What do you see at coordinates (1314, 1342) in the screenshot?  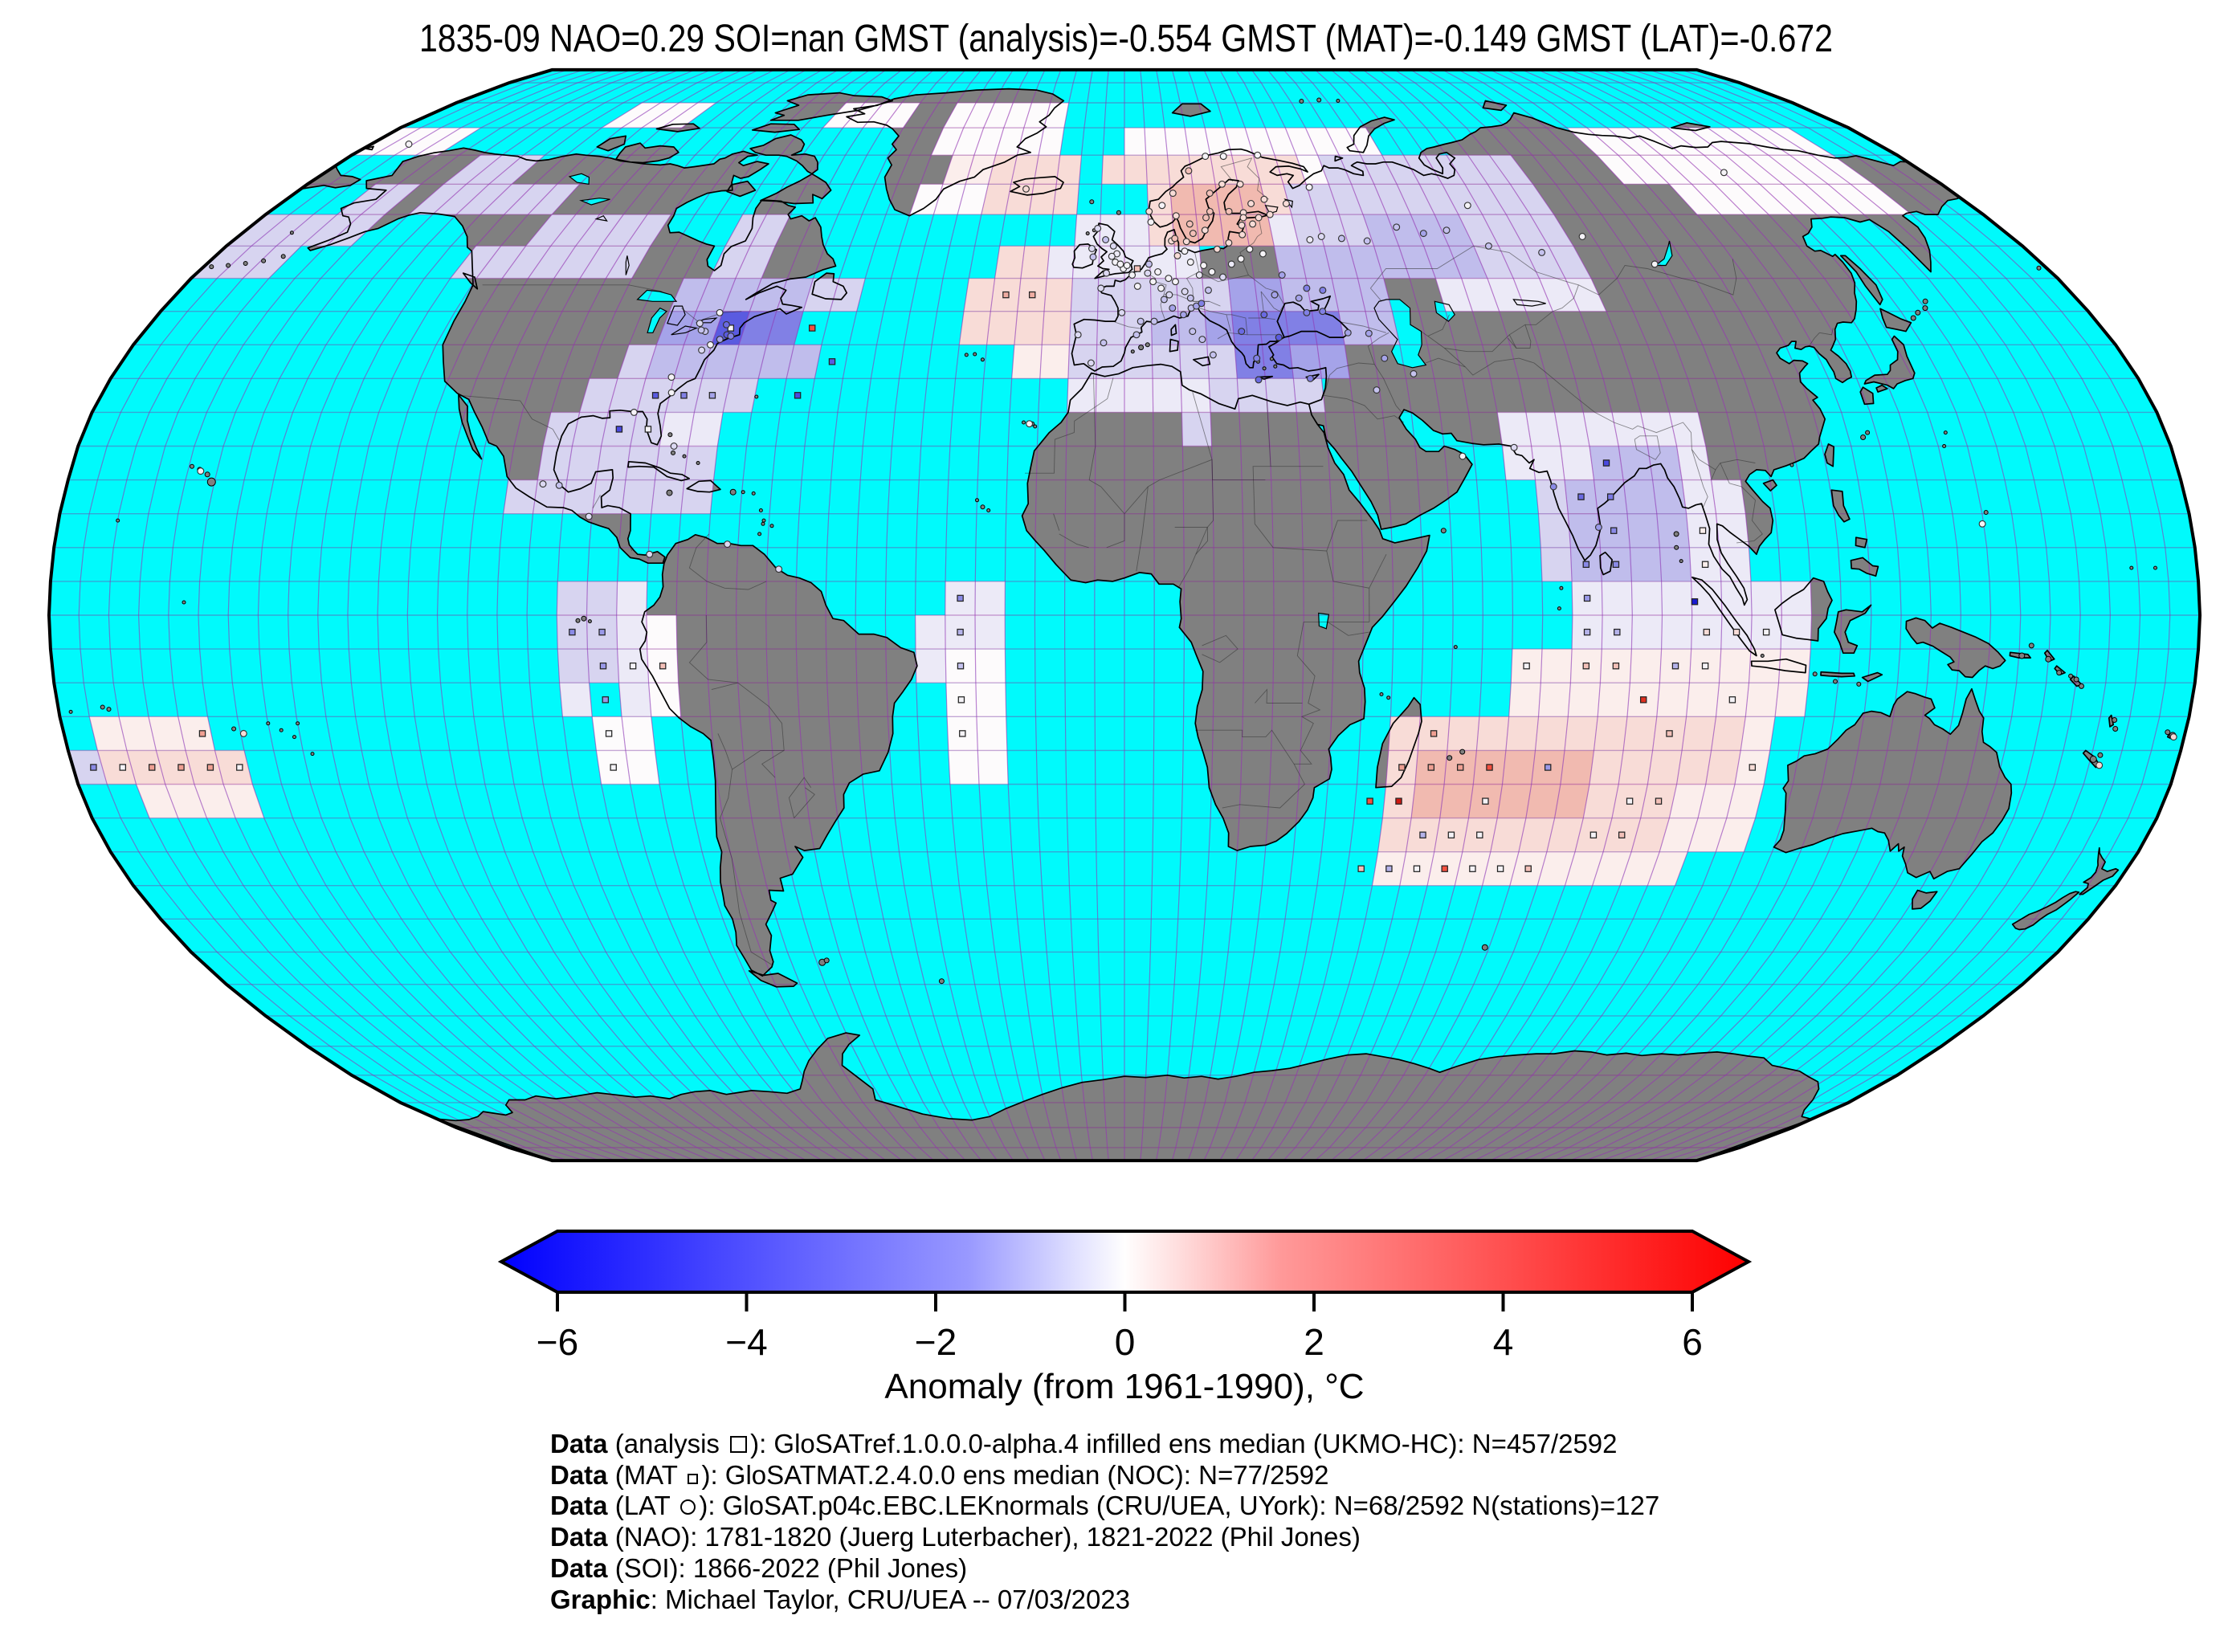 I see `svg-text: 2` at bounding box center [1314, 1342].